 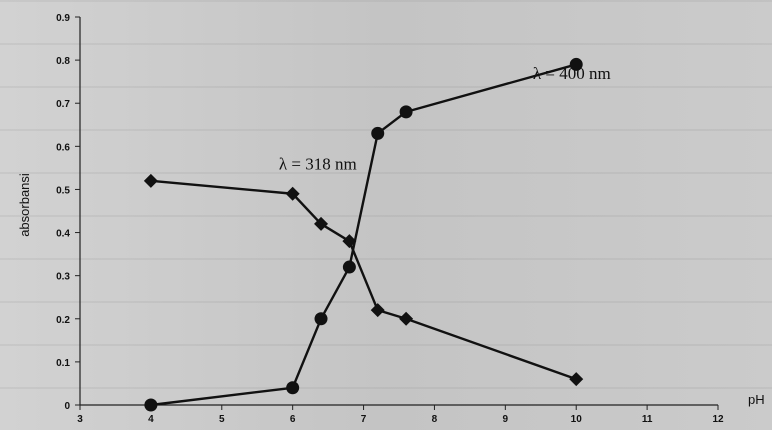 What do you see at coordinates (756, 399) in the screenshot?
I see `x-axis-title: pH` at bounding box center [756, 399].